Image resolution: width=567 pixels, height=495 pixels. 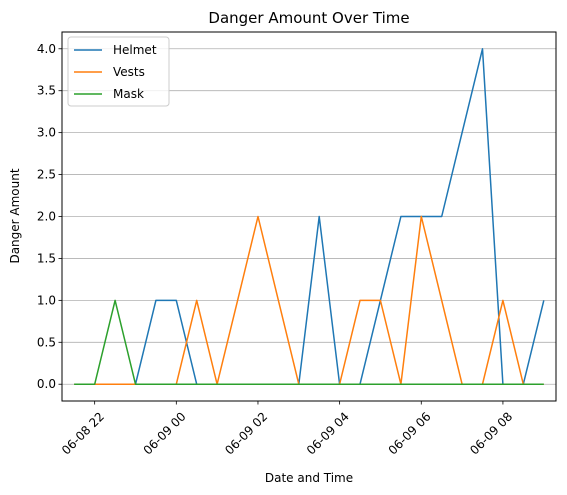 What do you see at coordinates (246, 433) in the screenshot?
I see `x-tick-label: 06-09 02` at bounding box center [246, 433].